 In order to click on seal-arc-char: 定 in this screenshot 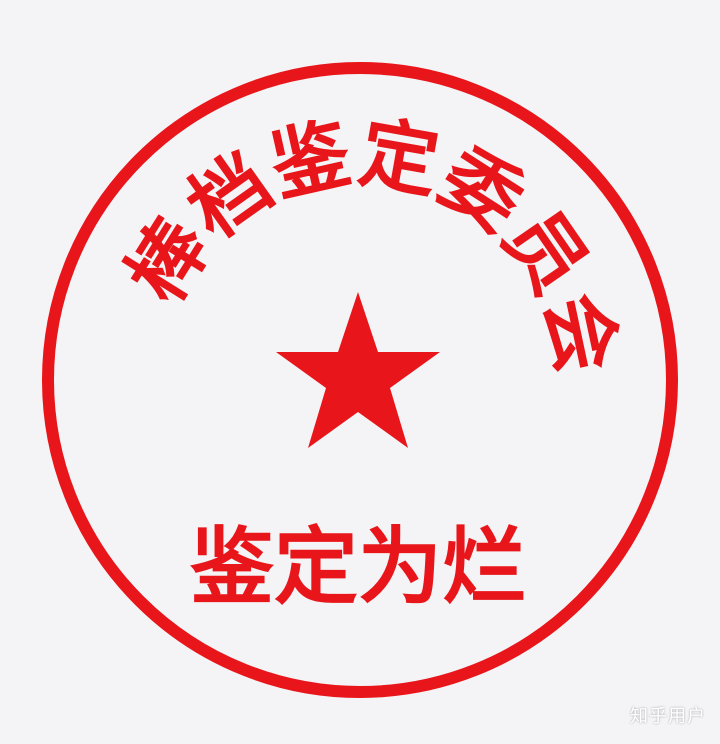, I will do `click(399, 158)`.